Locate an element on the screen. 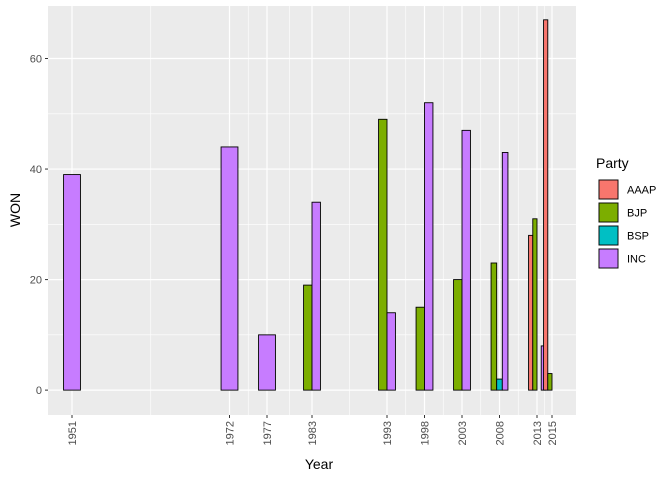 The width and height of the screenshot is (672, 480). legend-label-aaap: AAAP is located at coordinates (641, 191).